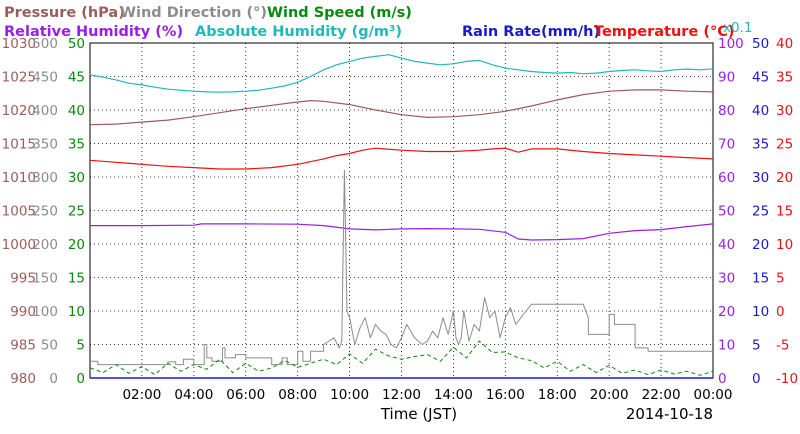 This screenshot has width=800, height=434. Describe the element at coordinates (23, 379) in the screenshot. I see `y-tick-label-pressure: 980` at that location.